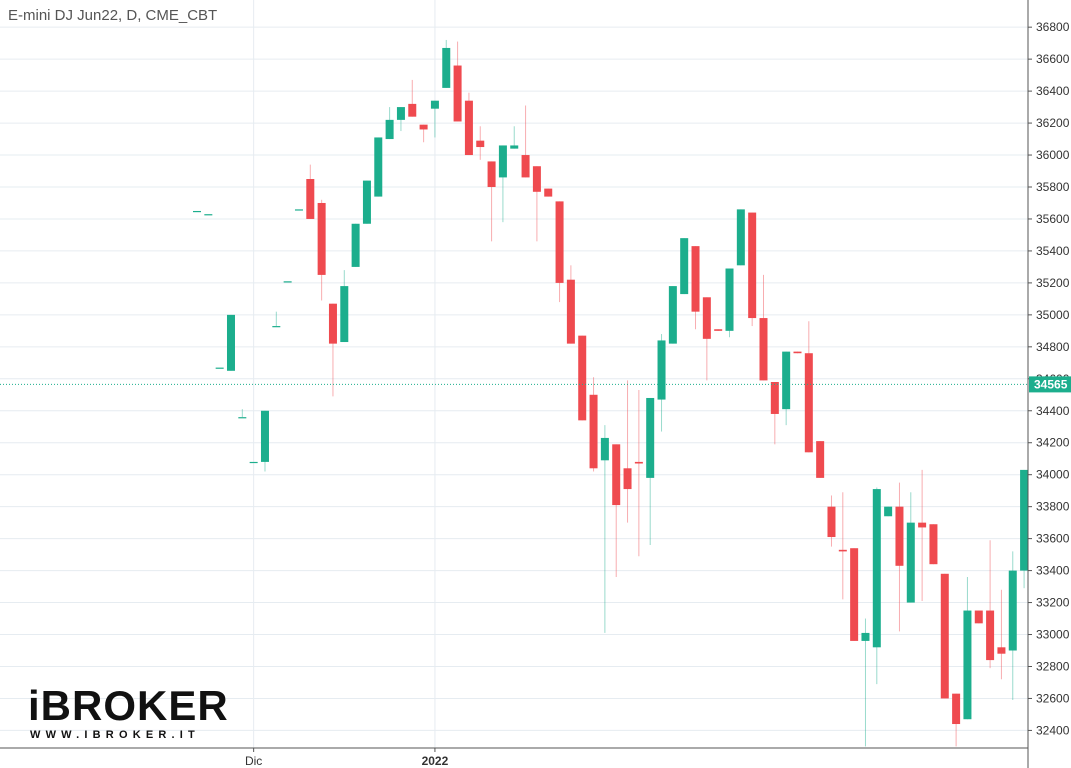 The width and height of the screenshot is (1071, 768). I want to click on y-tick-label: 32600, so click(1053, 698).